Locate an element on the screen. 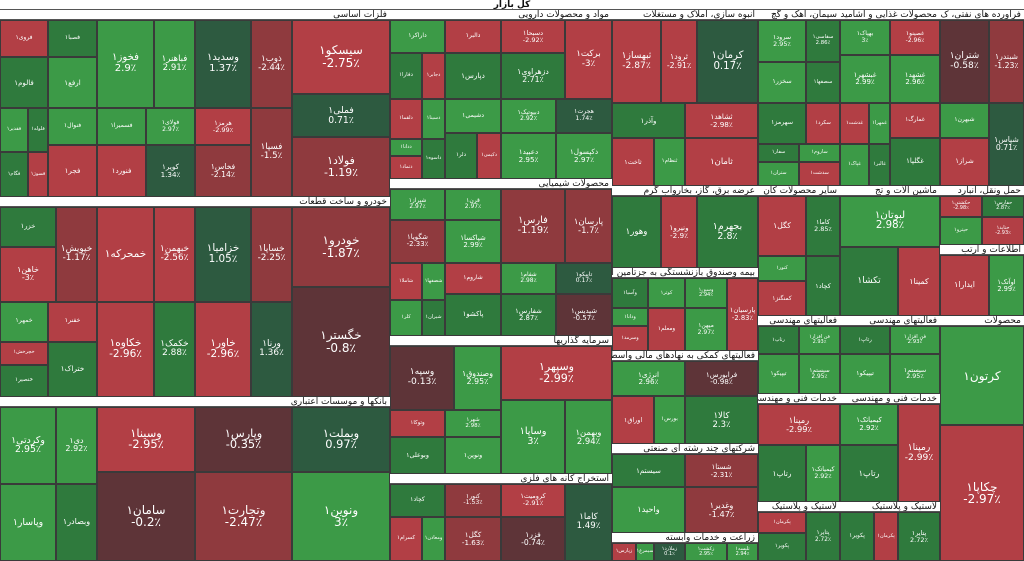 This screenshot has height=561, width=1024. stock-tile: ثنظام۱ is located at coordinates (669, 162).